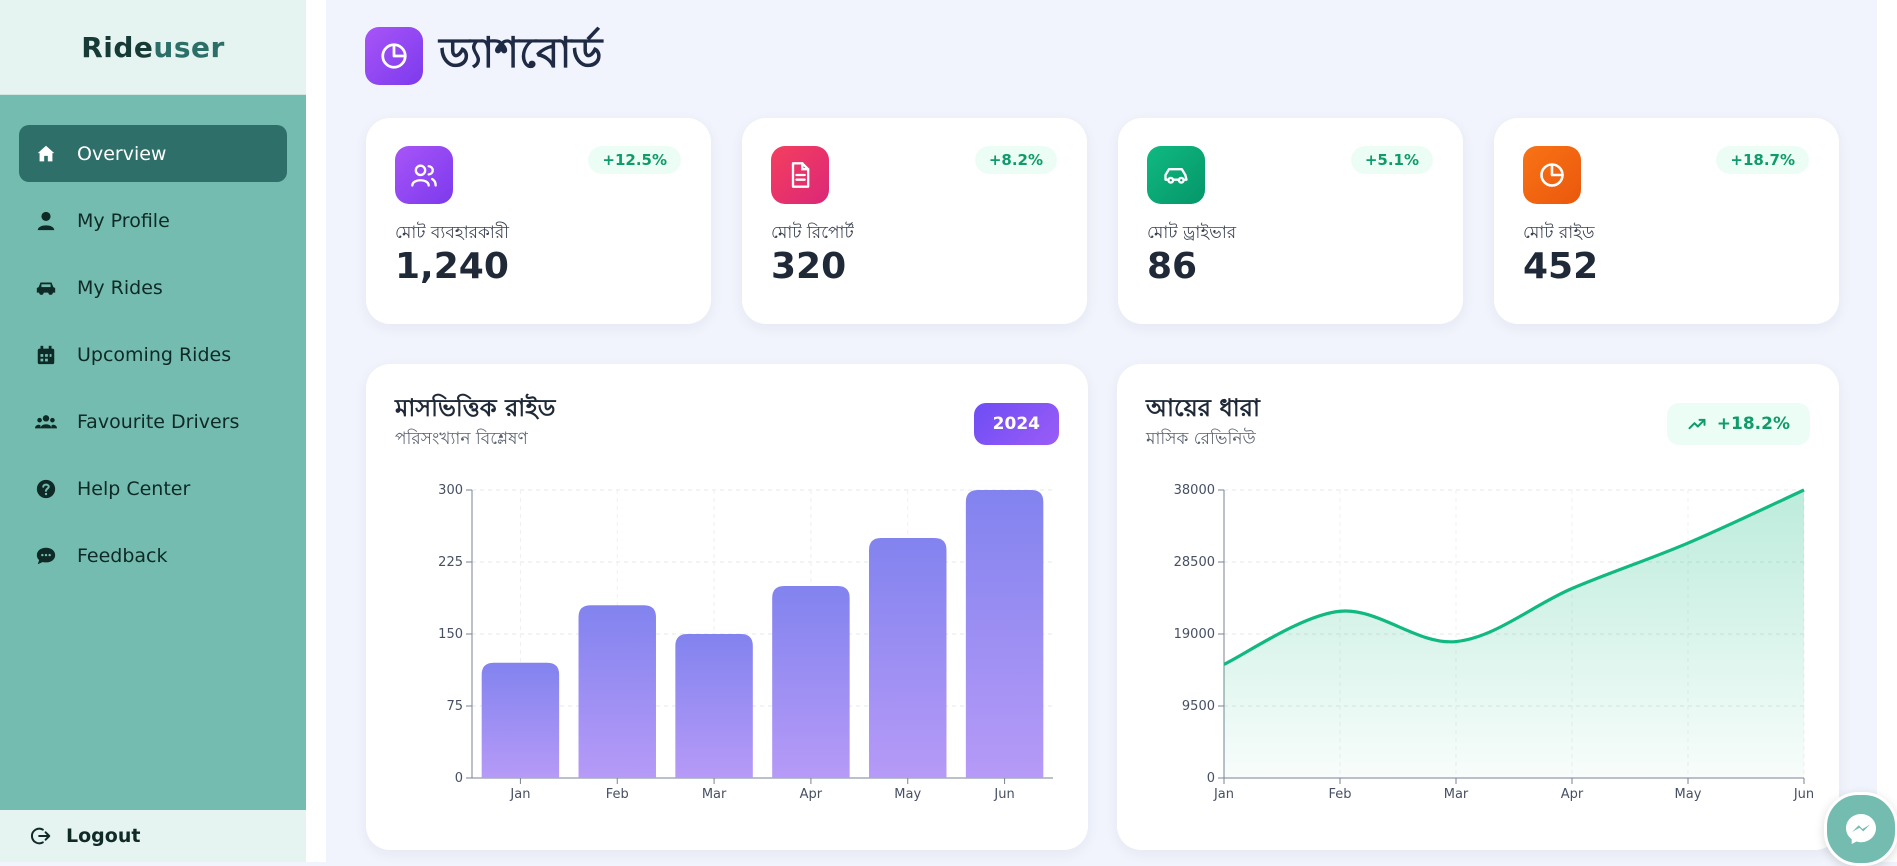 This screenshot has width=1897, height=866. I want to click on bar-chart: 0 75 150 225 300 Jan Feb Mar Apr May Jun, so click(745, 642).